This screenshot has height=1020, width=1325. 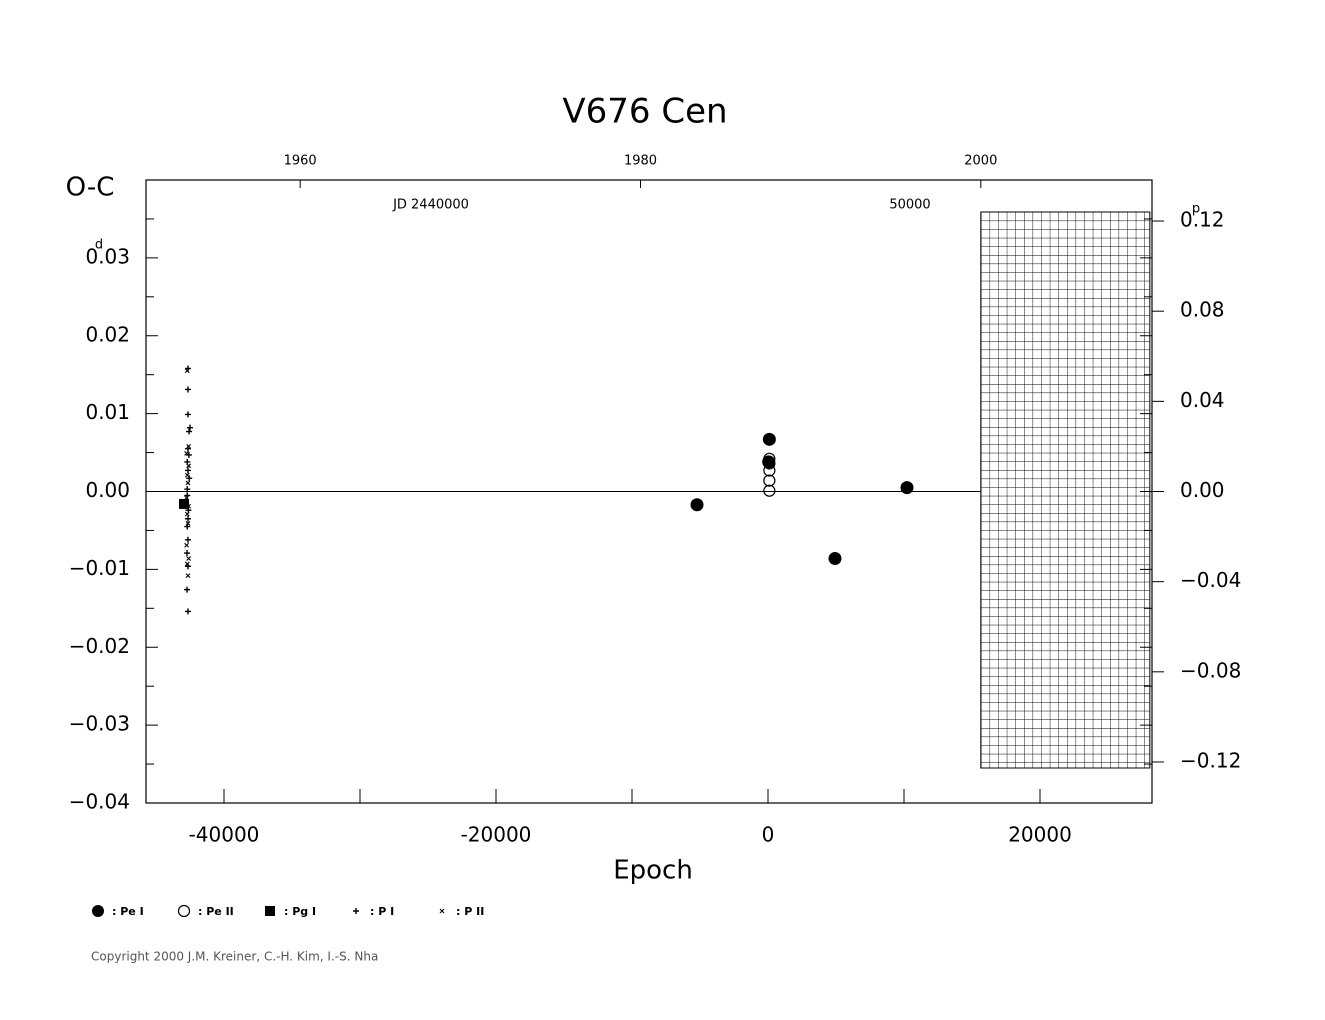 I want to click on y2-tick-label: 0.04, so click(x=1202, y=400).